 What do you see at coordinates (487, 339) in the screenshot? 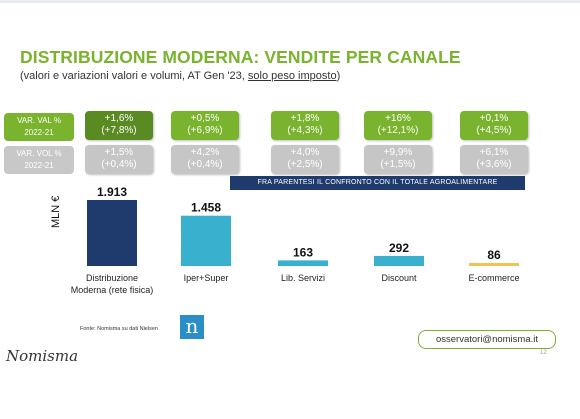
I see `contact-email: osservatori@nomisma.it` at bounding box center [487, 339].